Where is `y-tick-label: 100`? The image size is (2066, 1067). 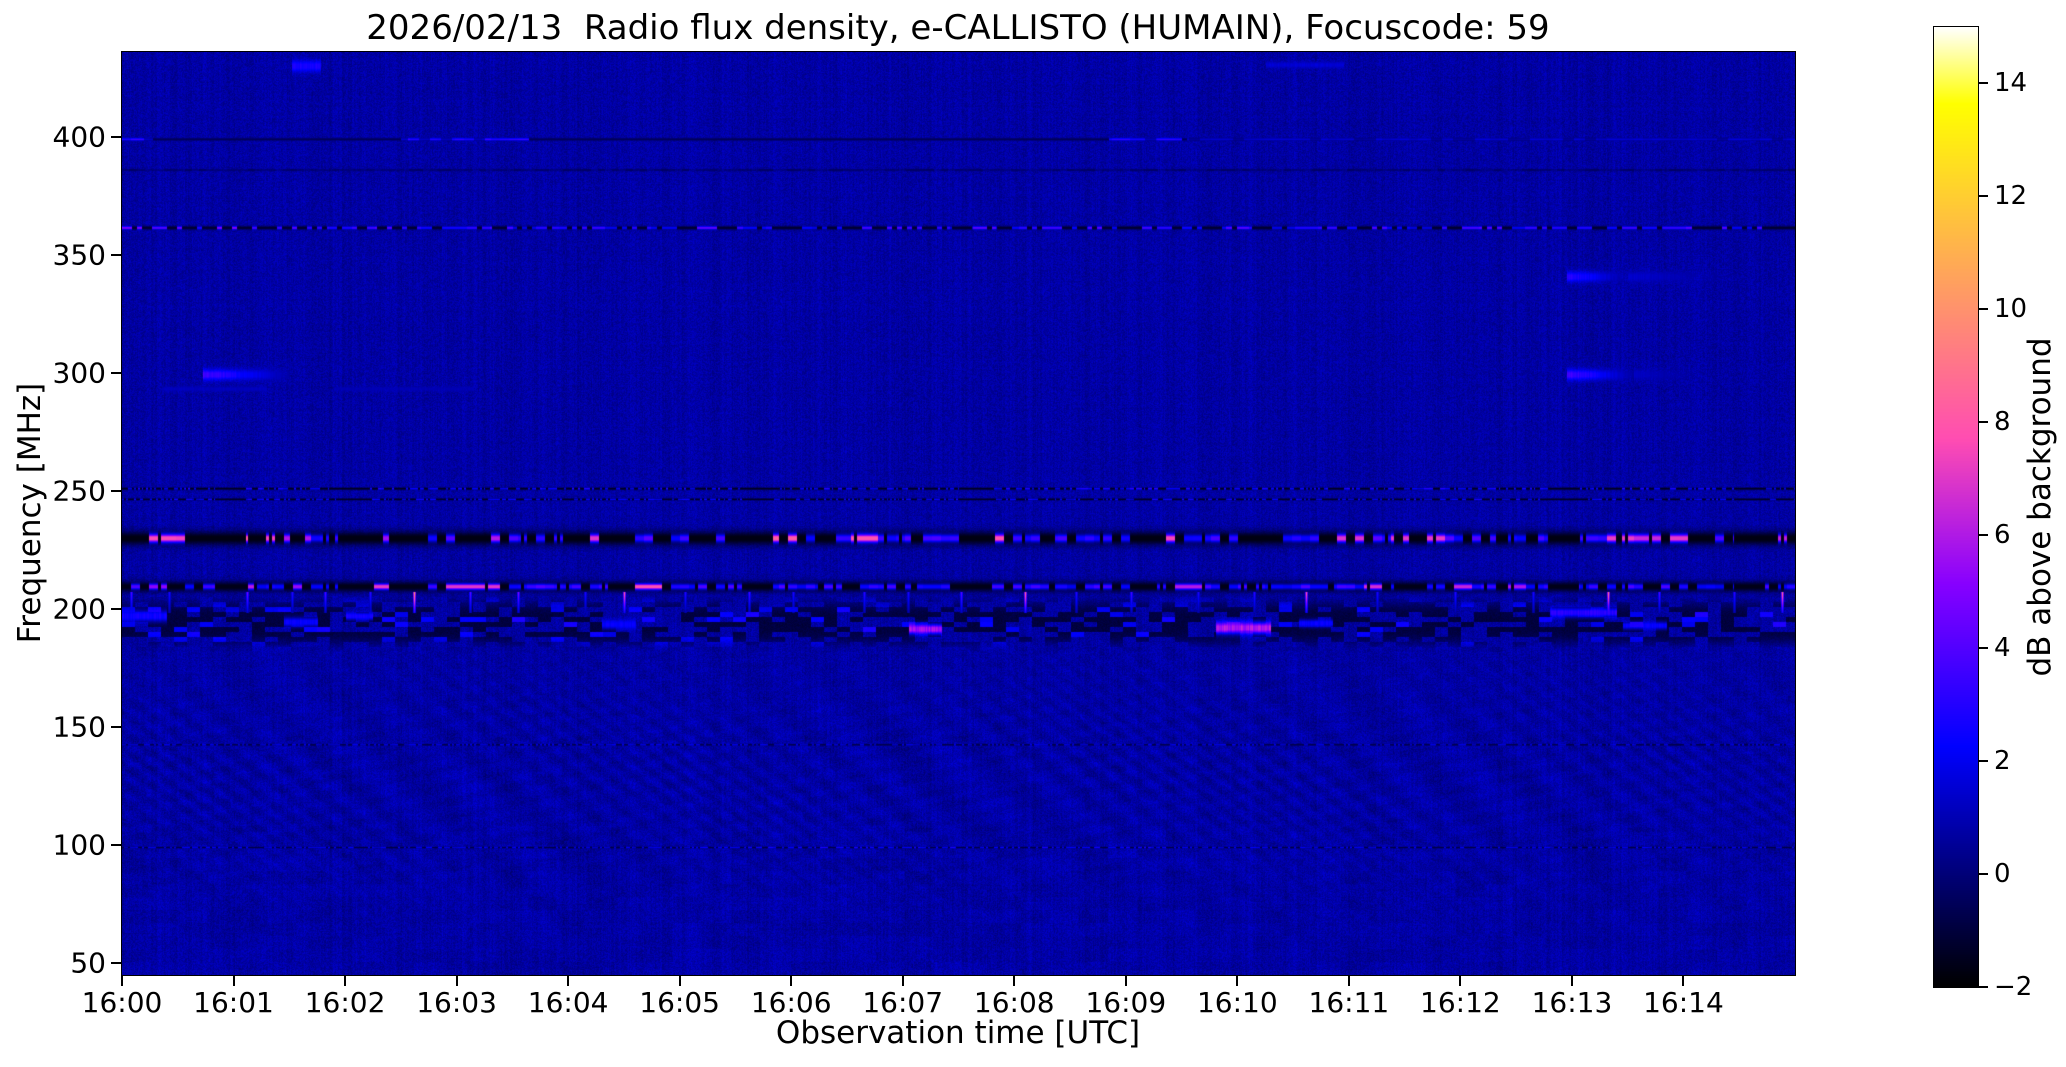
y-tick-label: 100 is located at coordinates (79, 845).